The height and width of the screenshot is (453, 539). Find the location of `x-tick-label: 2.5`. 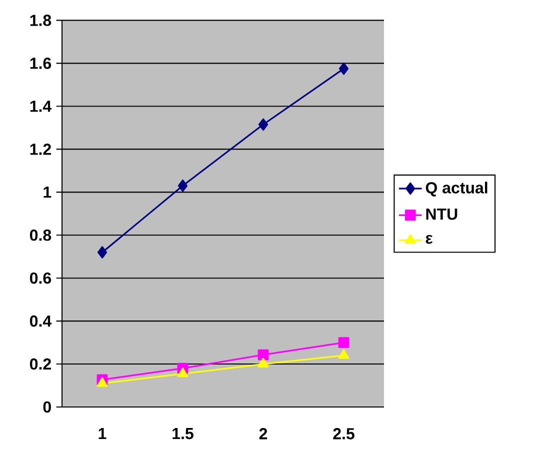

x-tick-label: 2.5 is located at coordinates (343, 434).